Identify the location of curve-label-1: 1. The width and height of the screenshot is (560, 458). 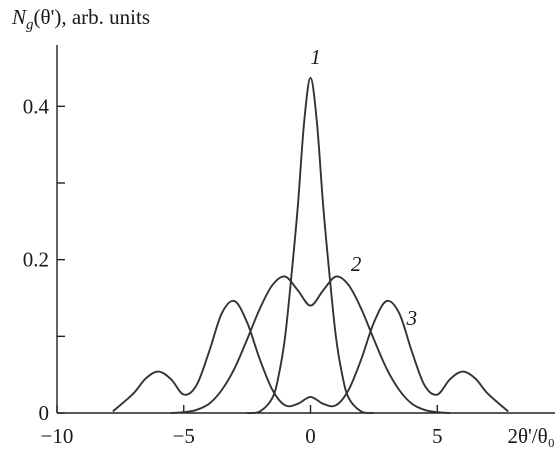
(315, 57).